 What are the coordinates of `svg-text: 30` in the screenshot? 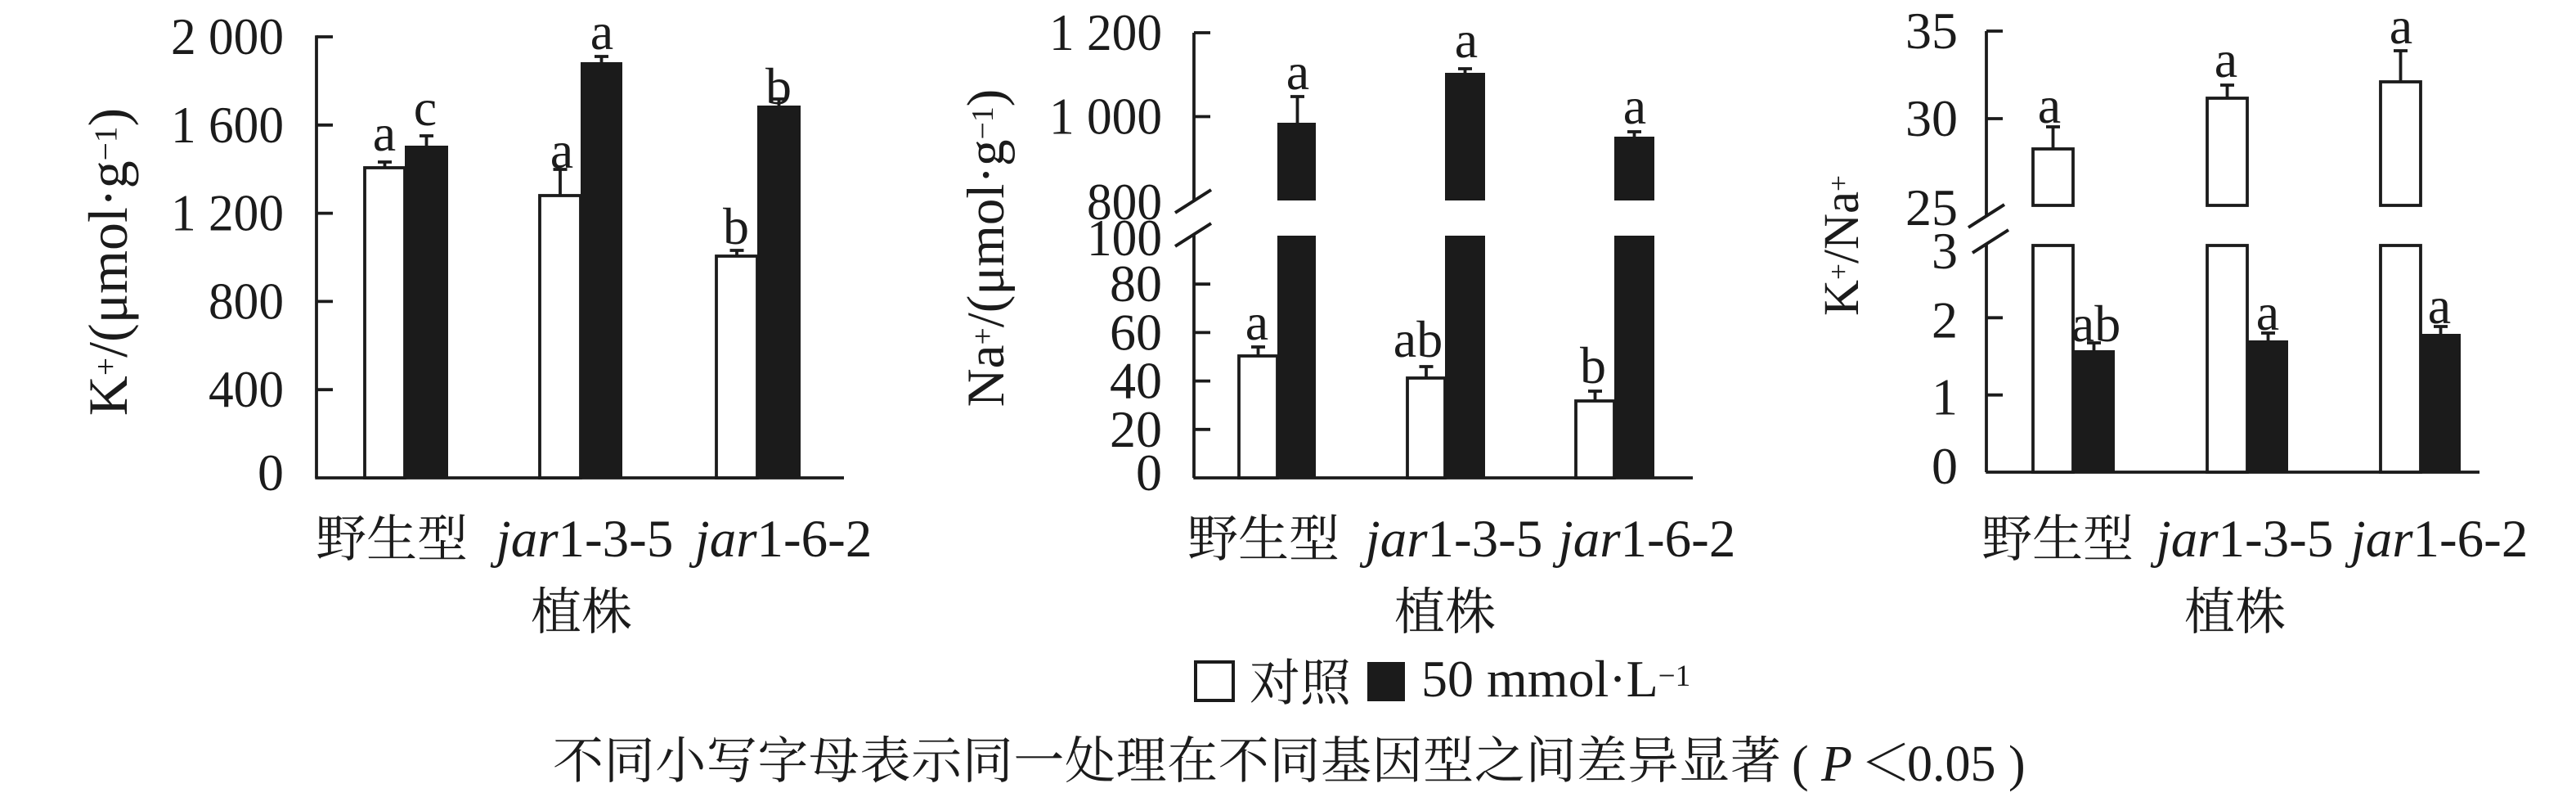 It's located at (1931, 118).